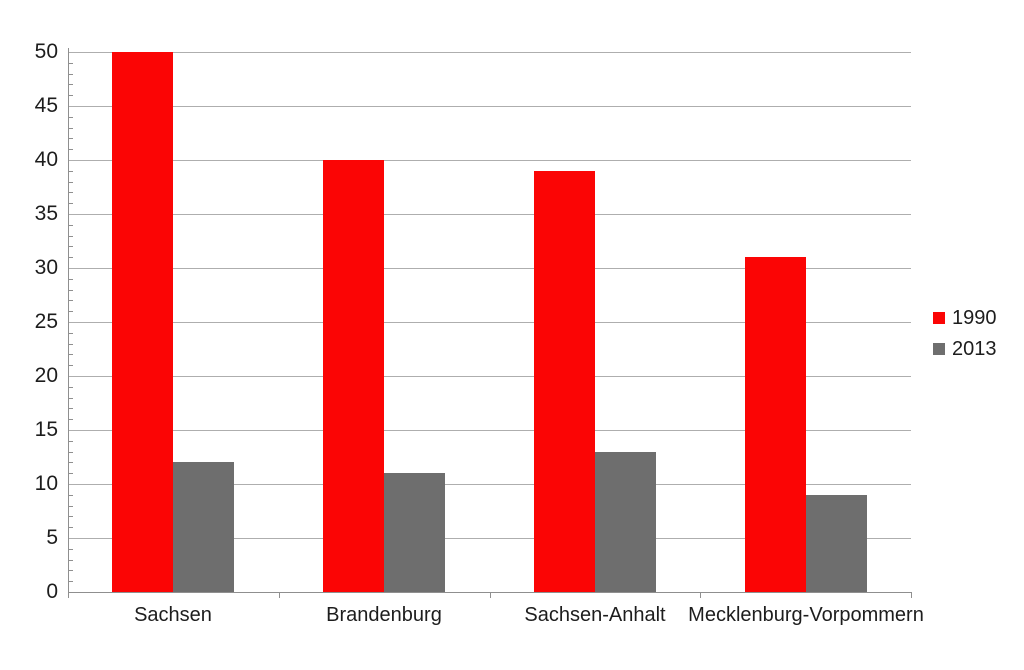 This screenshot has width=1024, height=670. Describe the element at coordinates (46, 375) in the screenshot. I see `y-tick-label-20: 20` at that location.